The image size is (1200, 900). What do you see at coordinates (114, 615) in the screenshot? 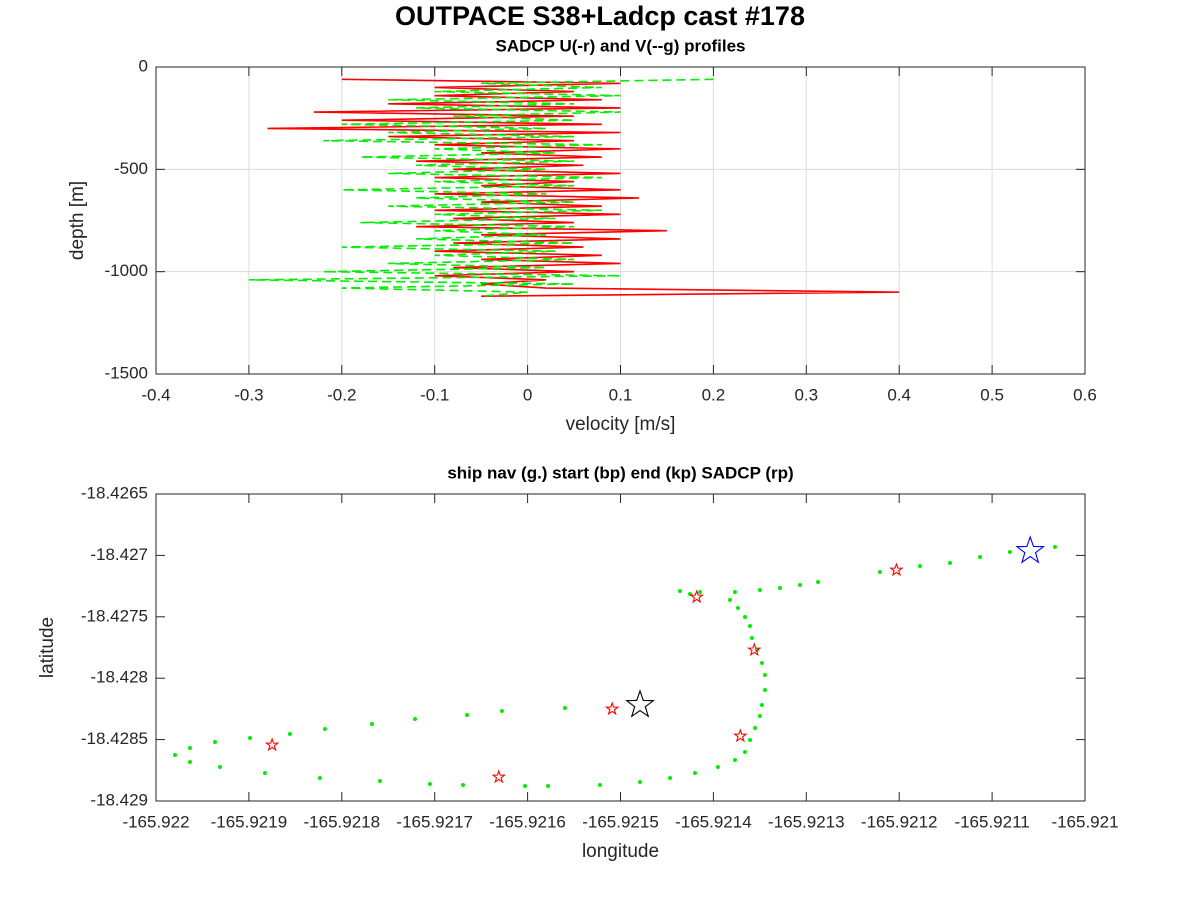
I see `y-tick-label: -18.4275` at bounding box center [114, 615].